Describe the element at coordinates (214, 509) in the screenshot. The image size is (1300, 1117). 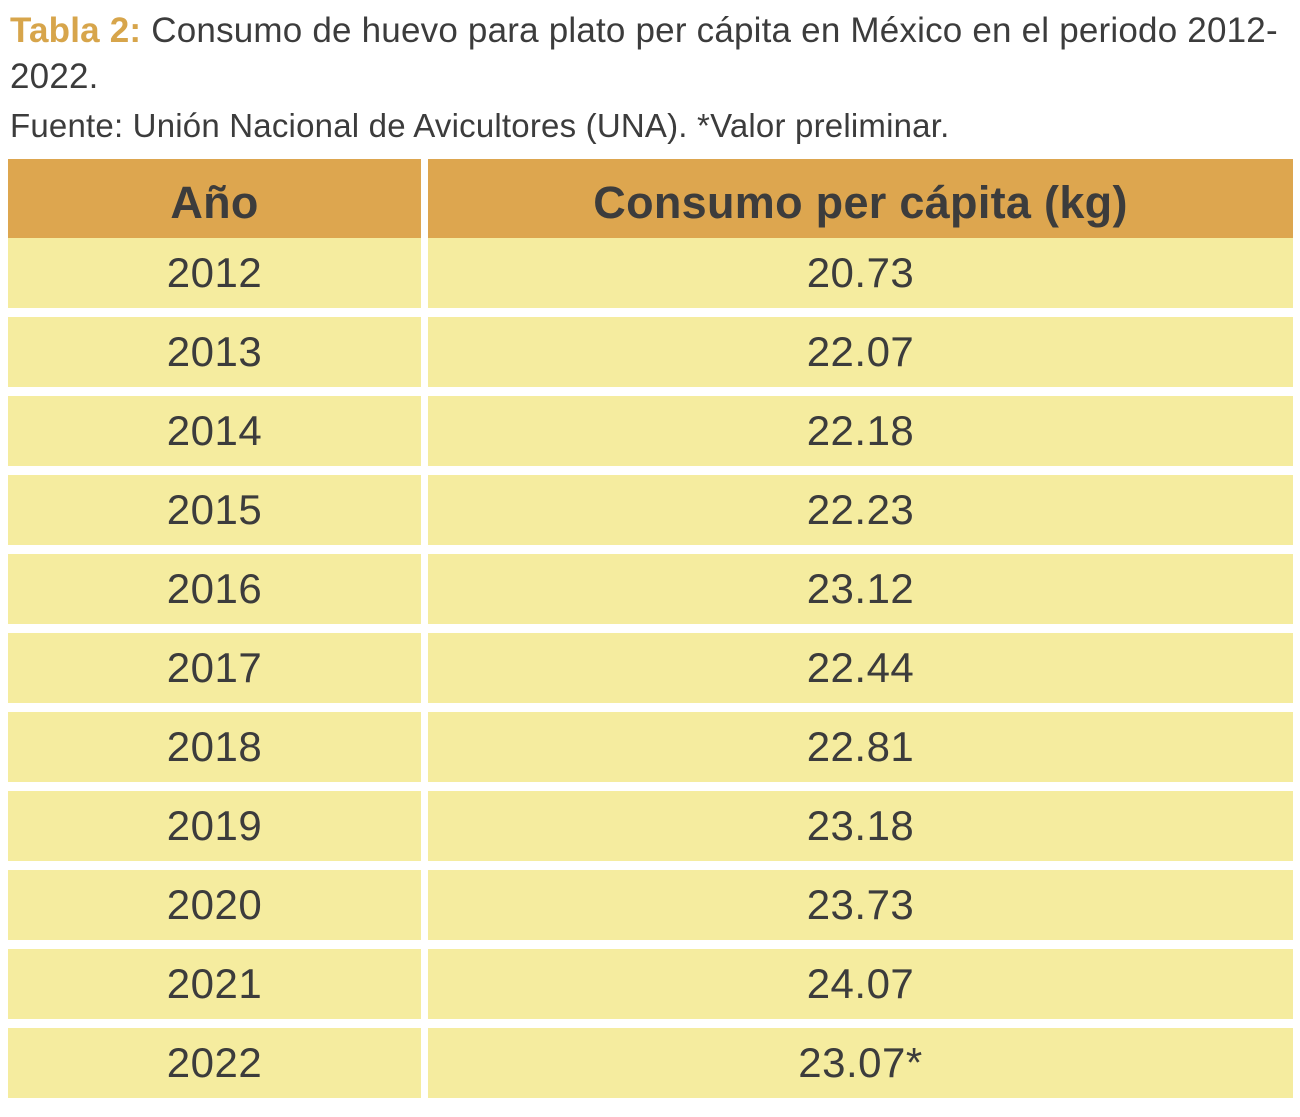
I see `year-cell: 2015` at that location.